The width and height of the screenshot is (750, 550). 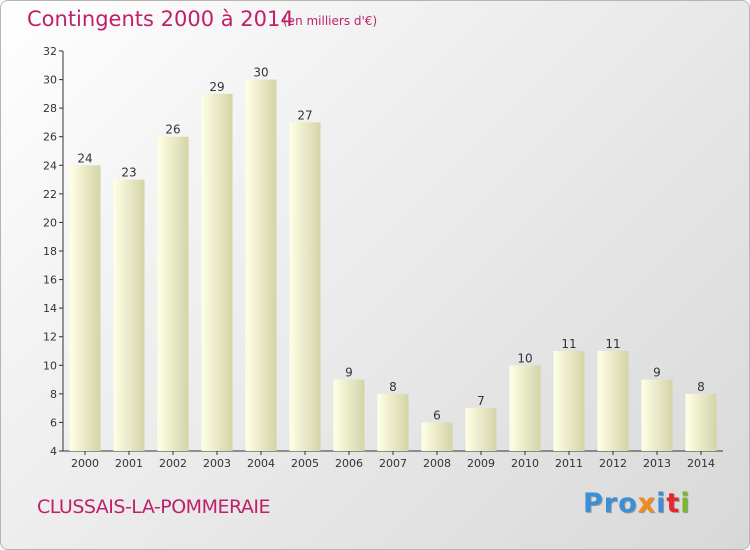 What do you see at coordinates (160, 19) in the screenshot?
I see `chart-title: Contingents 2000 à 2014` at bounding box center [160, 19].